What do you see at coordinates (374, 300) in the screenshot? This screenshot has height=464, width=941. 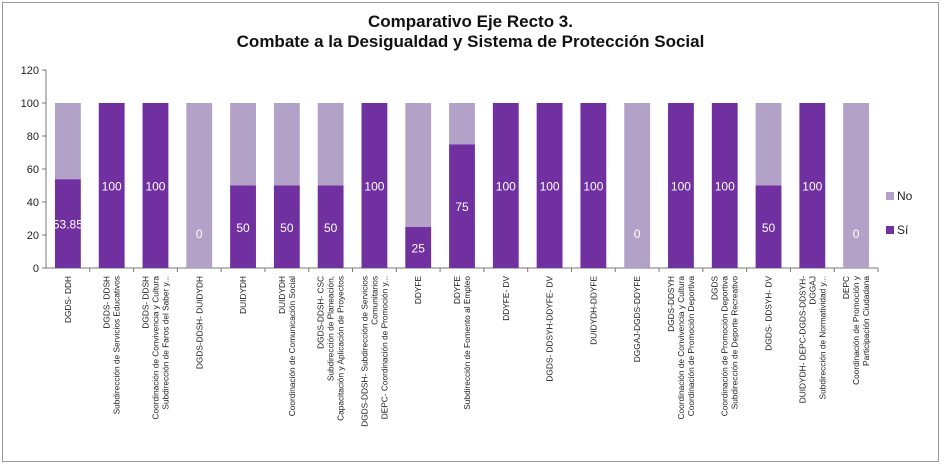 I see `x-tick-label-line: Comunitarios` at bounding box center [374, 300].